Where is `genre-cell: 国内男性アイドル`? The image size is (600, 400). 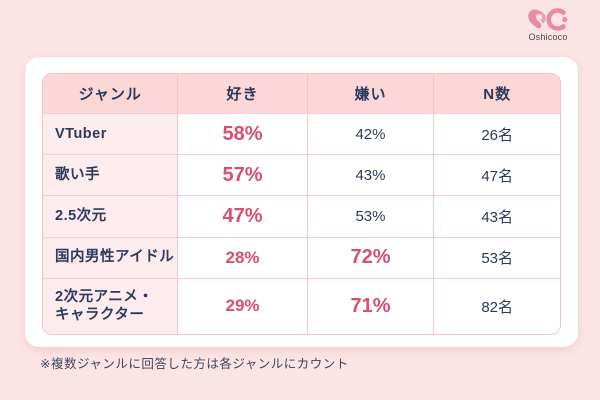 genre-cell: 国内男性アイドル is located at coordinates (110, 257).